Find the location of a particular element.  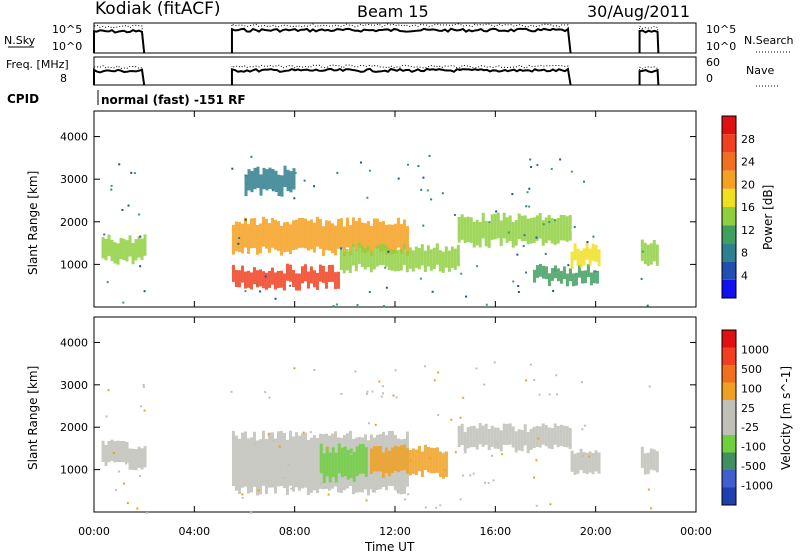

freq-panel: Freq. [MHz] 8 60 0 Nave is located at coordinates (393, 71).